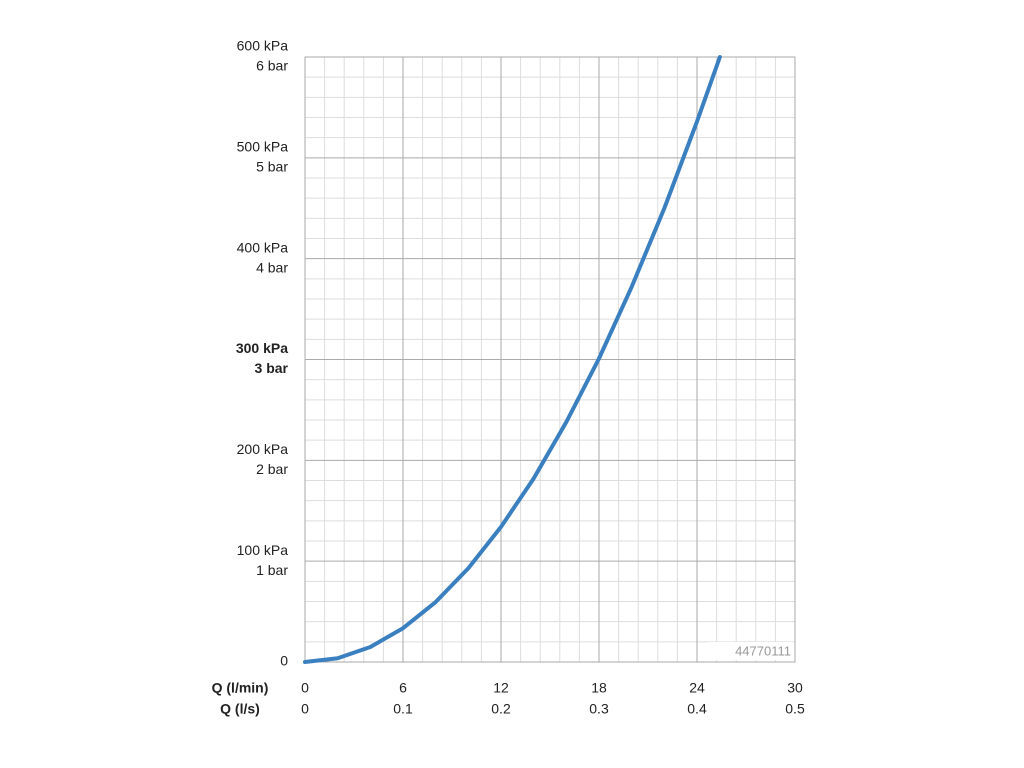 The width and height of the screenshot is (1024, 768). I want to click on x2-tick-label: 0.4, so click(697, 709).